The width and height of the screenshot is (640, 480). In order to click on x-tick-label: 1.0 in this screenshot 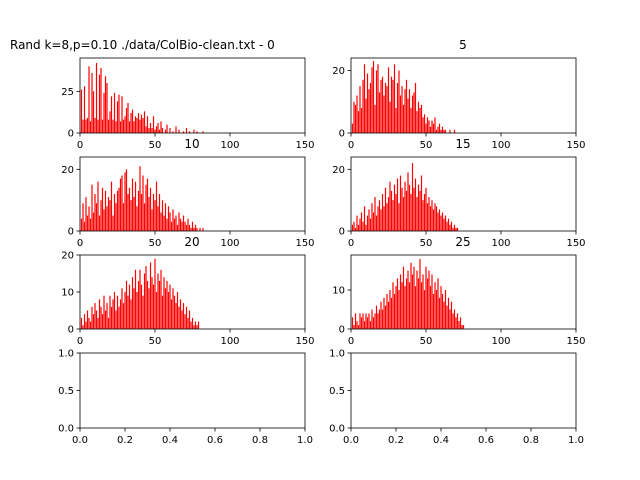, I will do `click(305, 440)`.